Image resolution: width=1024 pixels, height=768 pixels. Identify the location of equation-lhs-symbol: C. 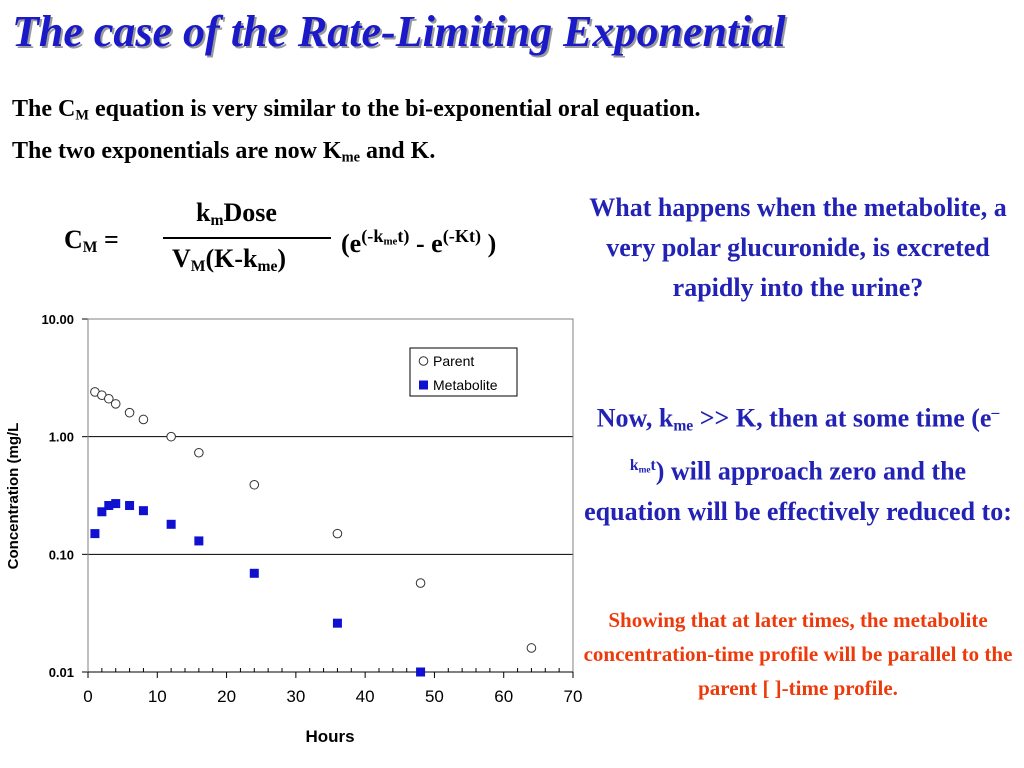
(73, 239).